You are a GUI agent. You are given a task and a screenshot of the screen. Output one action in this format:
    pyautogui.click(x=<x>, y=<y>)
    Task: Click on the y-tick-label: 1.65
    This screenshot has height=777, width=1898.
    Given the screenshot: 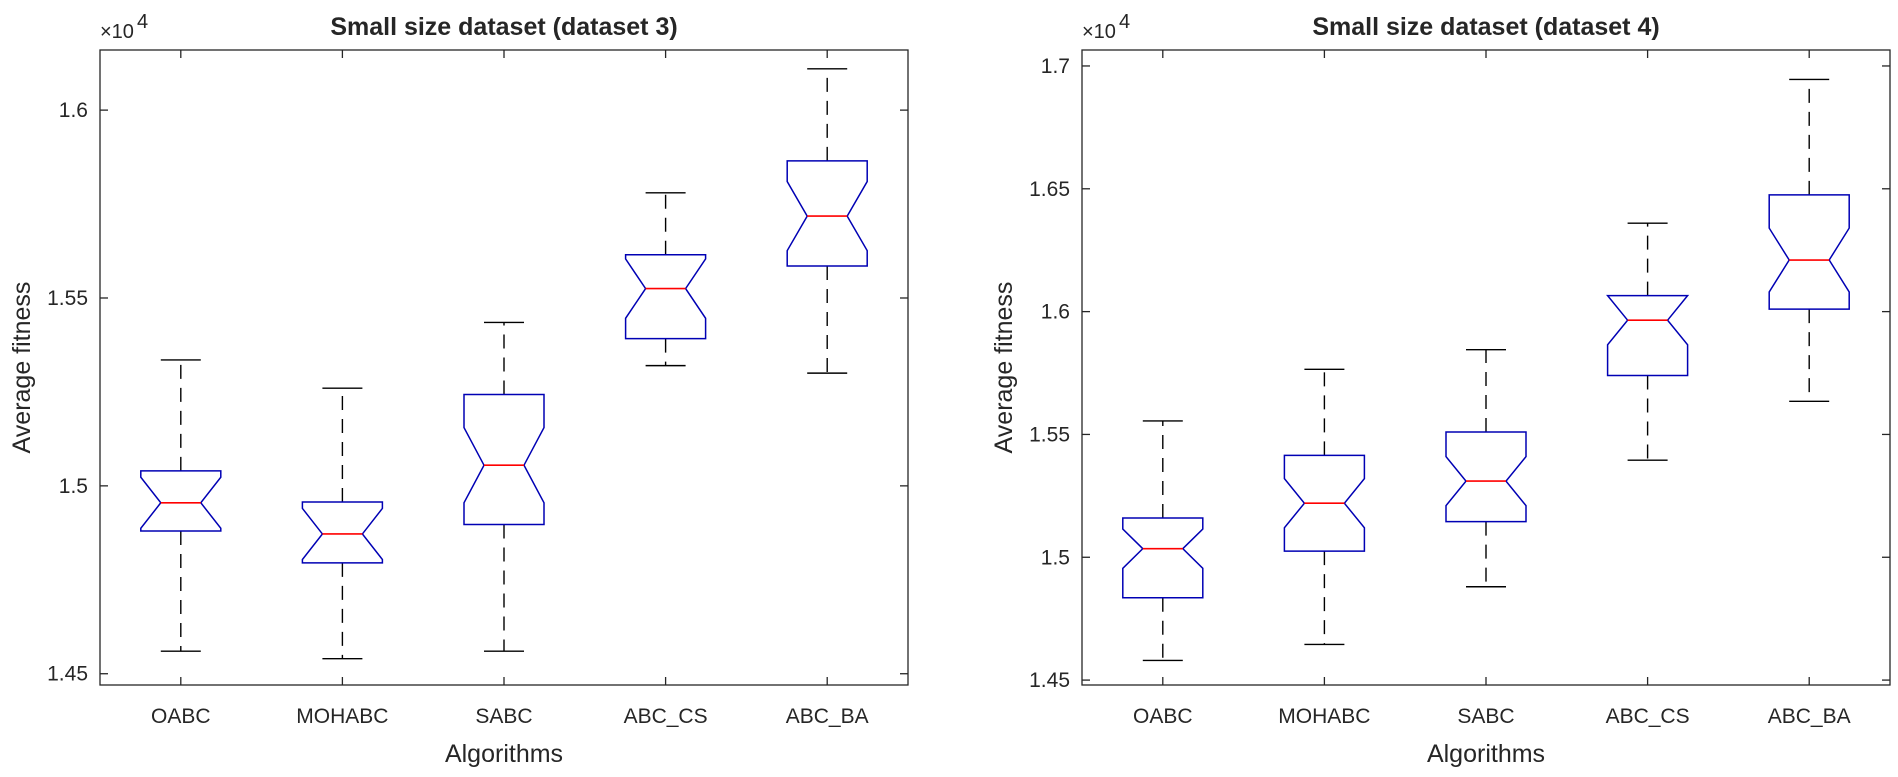 What is the action you would take?
    pyautogui.click(x=1049, y=189)
    